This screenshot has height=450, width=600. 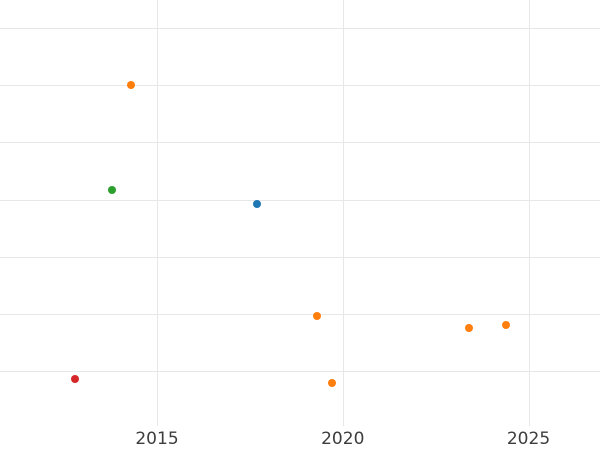 I want to click on x-tick-label-2015: 2015, so click(x=157, y=439).